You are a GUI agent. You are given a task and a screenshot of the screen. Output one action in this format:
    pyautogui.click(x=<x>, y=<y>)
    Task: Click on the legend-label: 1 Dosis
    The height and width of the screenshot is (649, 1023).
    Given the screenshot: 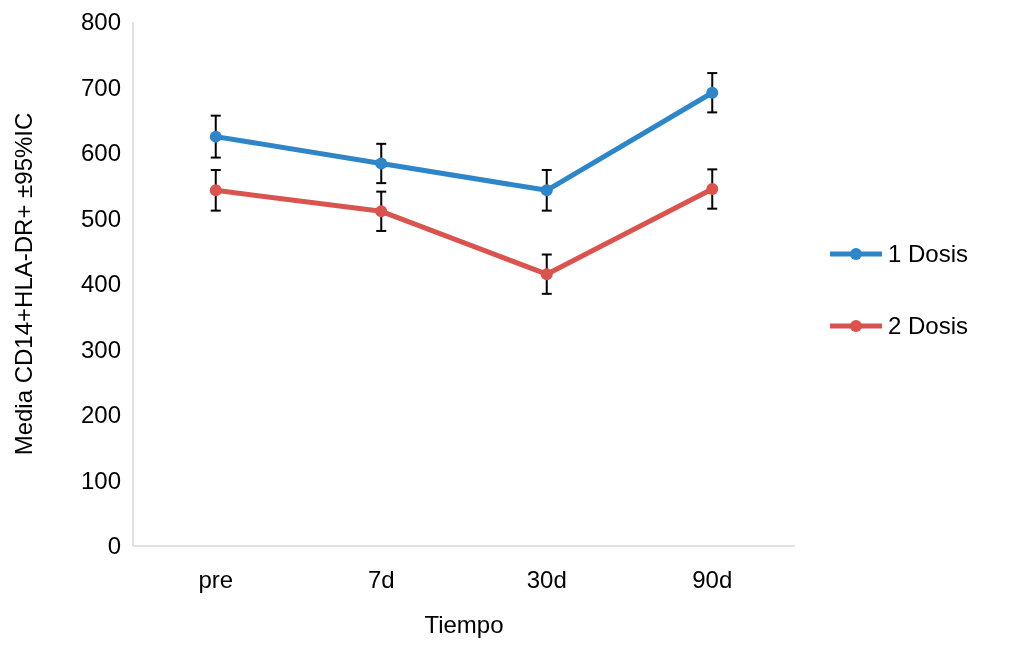 What is the action you would take?
    pyautogui.click(x=928, y=254)
    